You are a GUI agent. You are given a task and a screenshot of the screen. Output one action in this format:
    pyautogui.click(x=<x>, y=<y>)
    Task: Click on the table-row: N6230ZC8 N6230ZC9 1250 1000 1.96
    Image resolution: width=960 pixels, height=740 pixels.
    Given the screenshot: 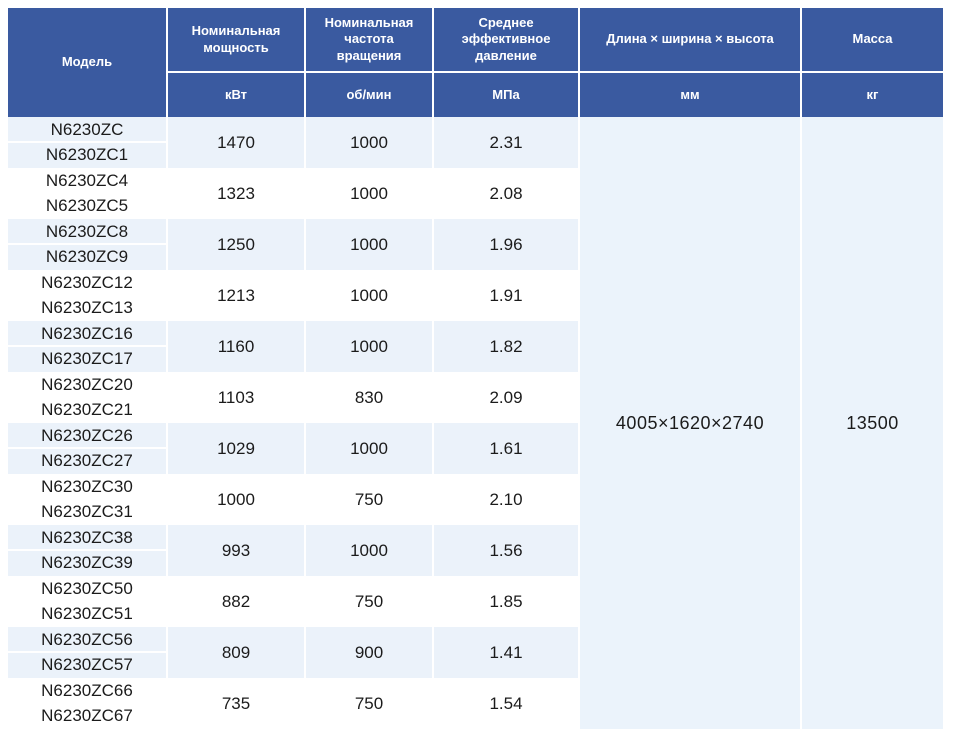 What is the action you would take?
    pyautogui.click(x=475, y=244)
    